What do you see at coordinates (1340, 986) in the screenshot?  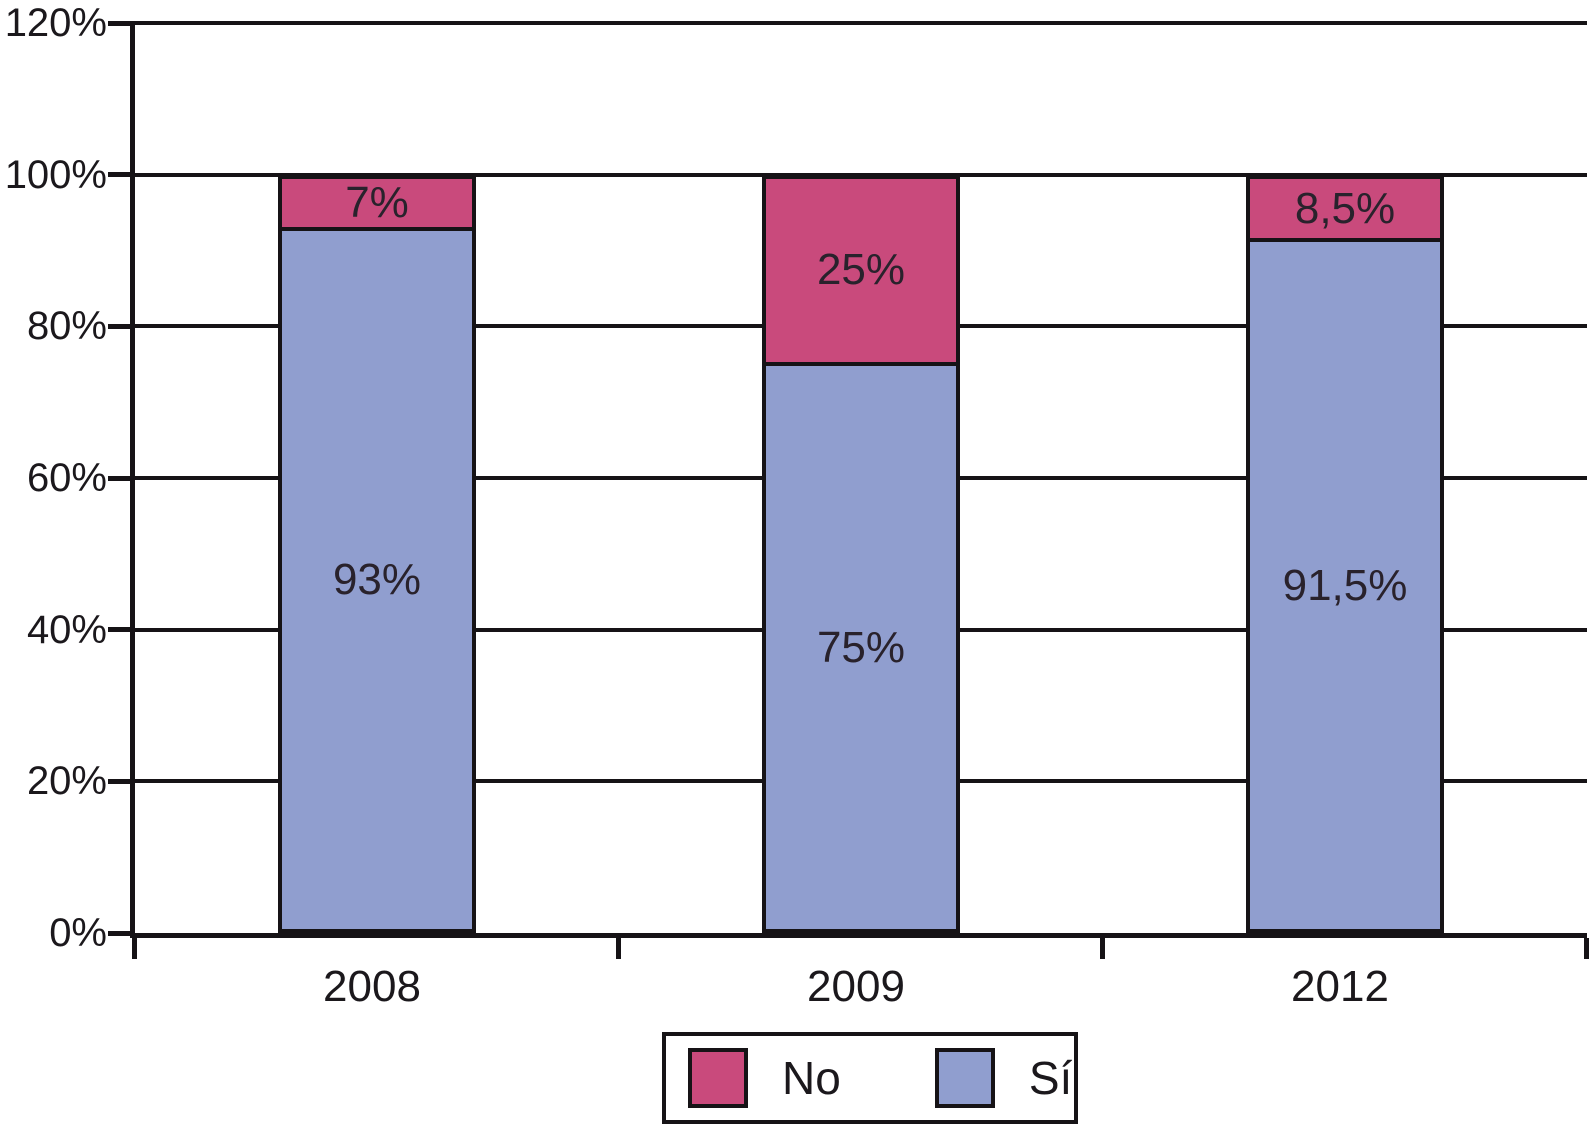 I see `x-axis-category-label: 2012` at bounding box center [1340, 986].